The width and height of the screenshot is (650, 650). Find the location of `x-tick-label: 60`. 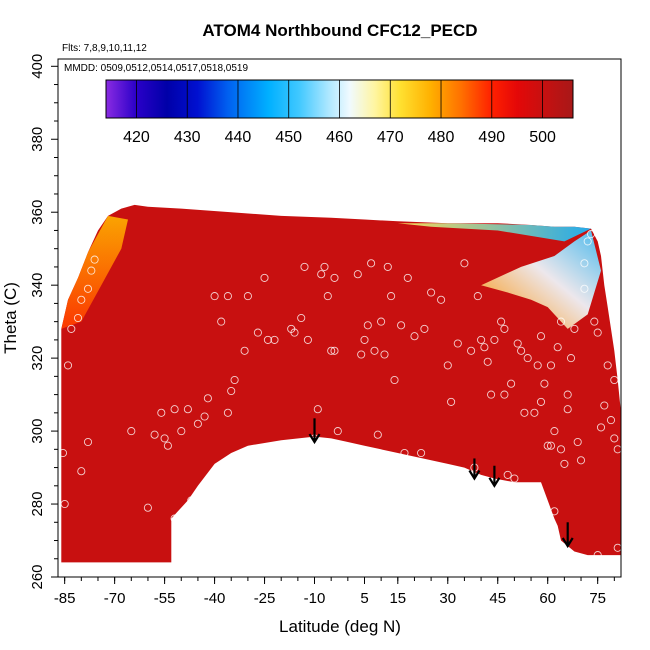

x-tick-label: 60 is located at coordinates (547, 598).